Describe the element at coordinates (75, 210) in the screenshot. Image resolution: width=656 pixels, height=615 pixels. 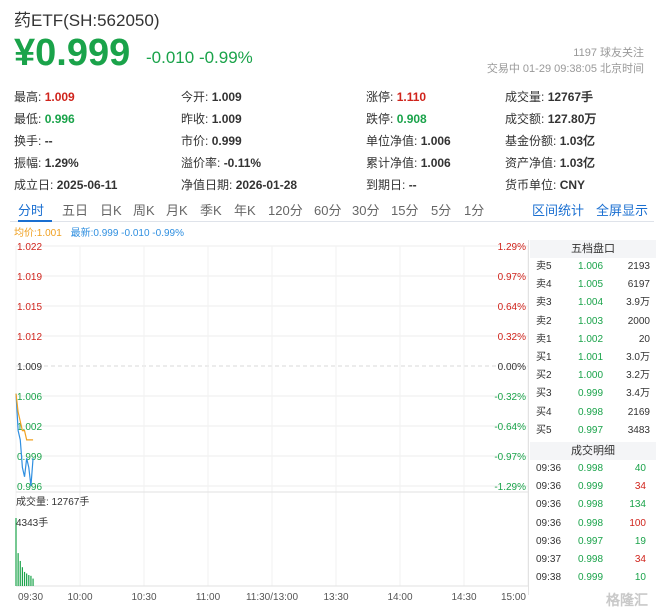
I see `tab-five-day: 五日` at that location.